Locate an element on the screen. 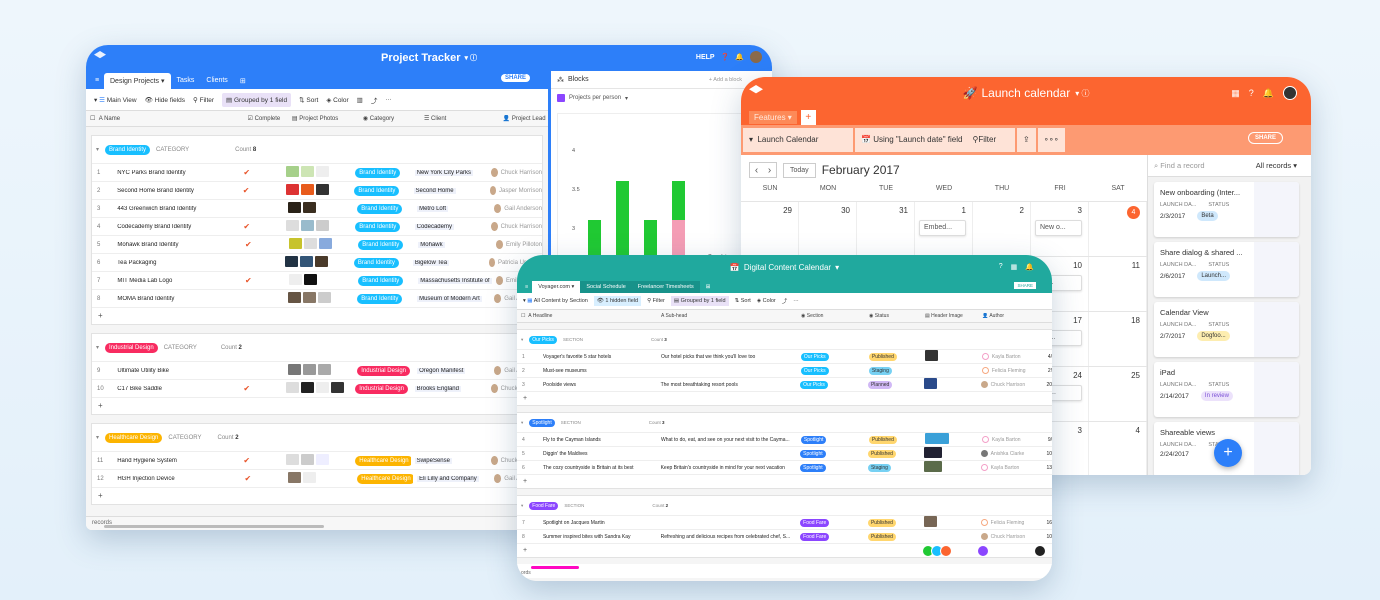 The image size is (1380, 600). tab-design-projects: Design Projects ▾ is located at coordinates (137, 81).